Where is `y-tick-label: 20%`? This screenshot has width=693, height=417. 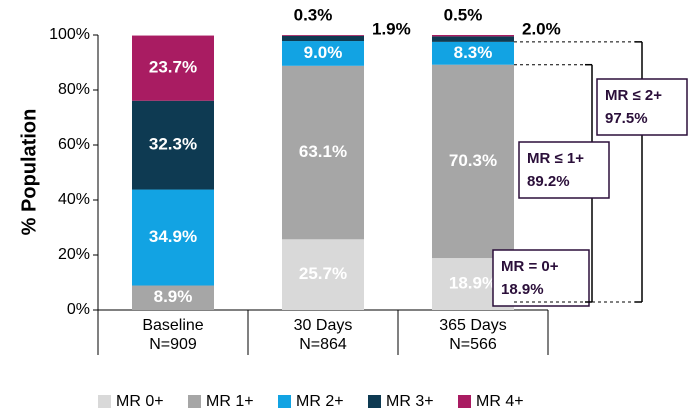 y-tick-label: 20% is located at coordinates (74, 254).